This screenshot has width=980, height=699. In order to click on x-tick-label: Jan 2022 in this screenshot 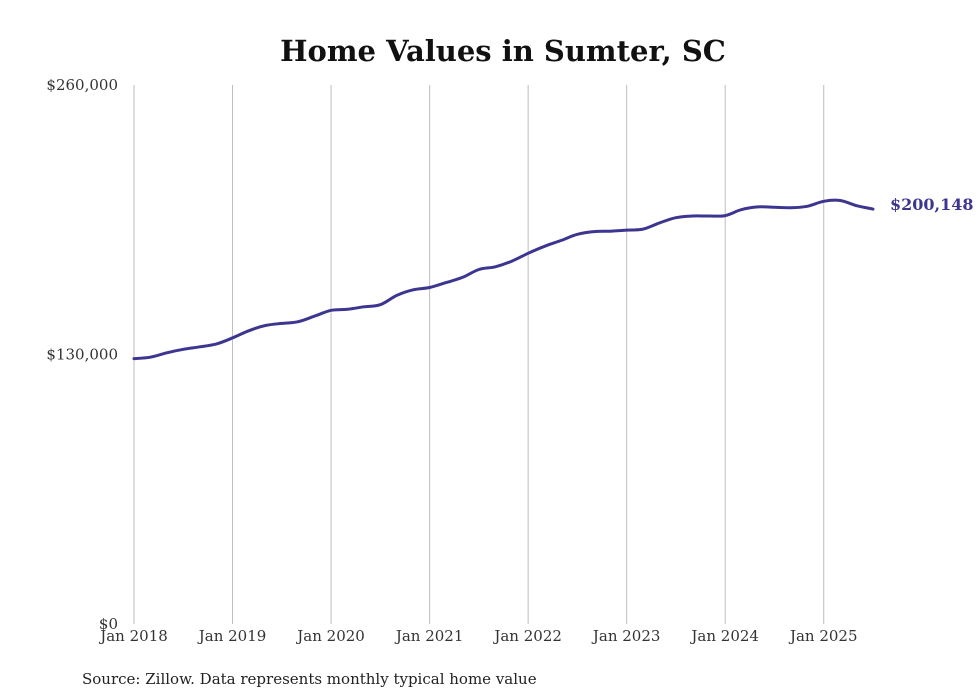, I will do `click(527, 636)`.